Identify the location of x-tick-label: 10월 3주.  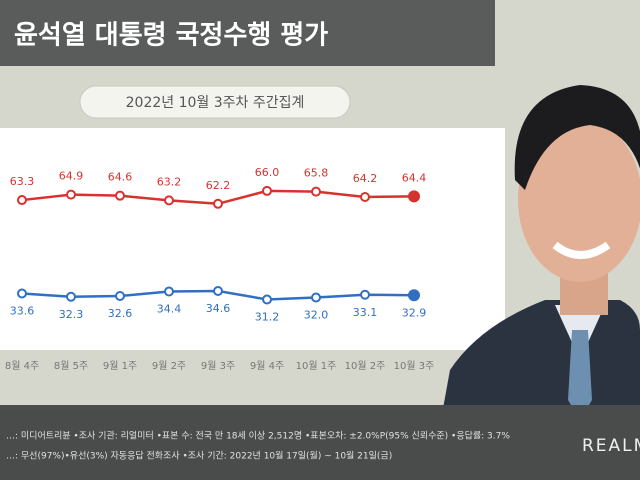
(414, 366).